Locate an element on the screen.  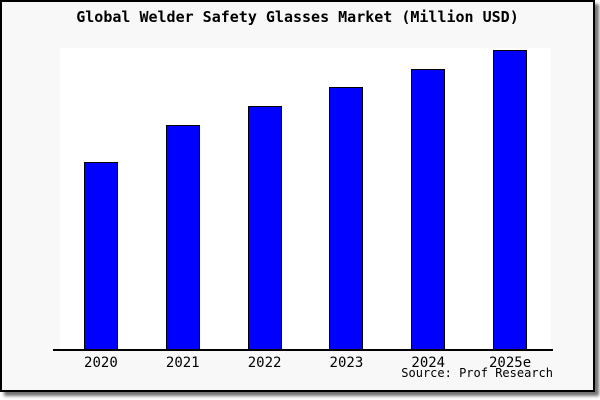
x-axis-label-2023: 2023 is located at coordinates (346, 363).